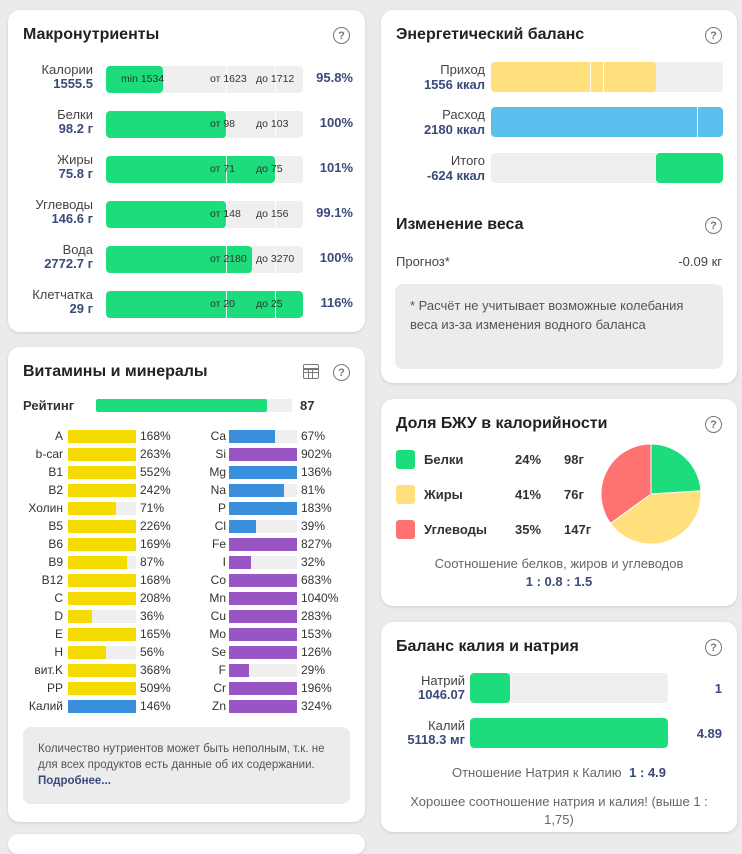 Image resolution: width=742 pixels, height=854 pixels. What do you see at coordinates (273, 490) in the screenshot?
I see `nutrient-item: Na 81%` at bounding box center [273, 490].